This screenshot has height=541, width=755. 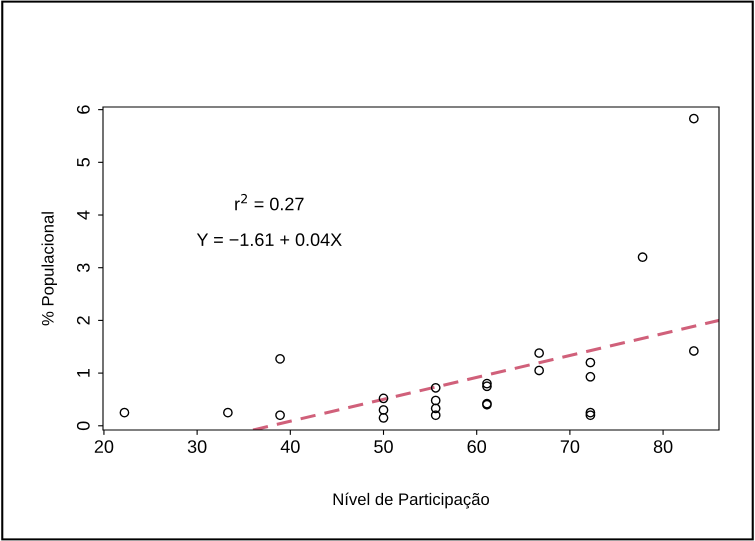 What do you see at coordinates (663, 446) in the screenshot?
I see `x-tick-label: 80` at bounding box center [663, 446].